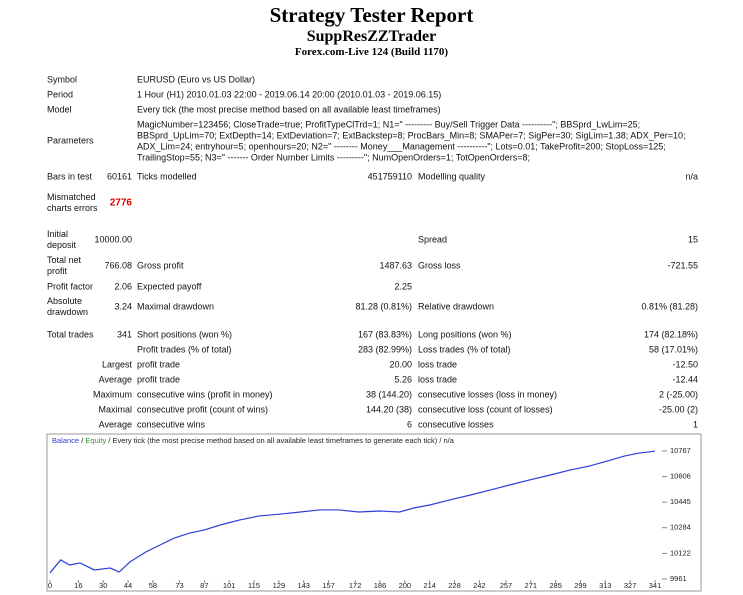 Image resolution: width=743 pixels, height=595 pixels. Describe the element at coordinates (371, 36) in the screenshot. I see `expert-name: SuppResZZTrader` at that location.